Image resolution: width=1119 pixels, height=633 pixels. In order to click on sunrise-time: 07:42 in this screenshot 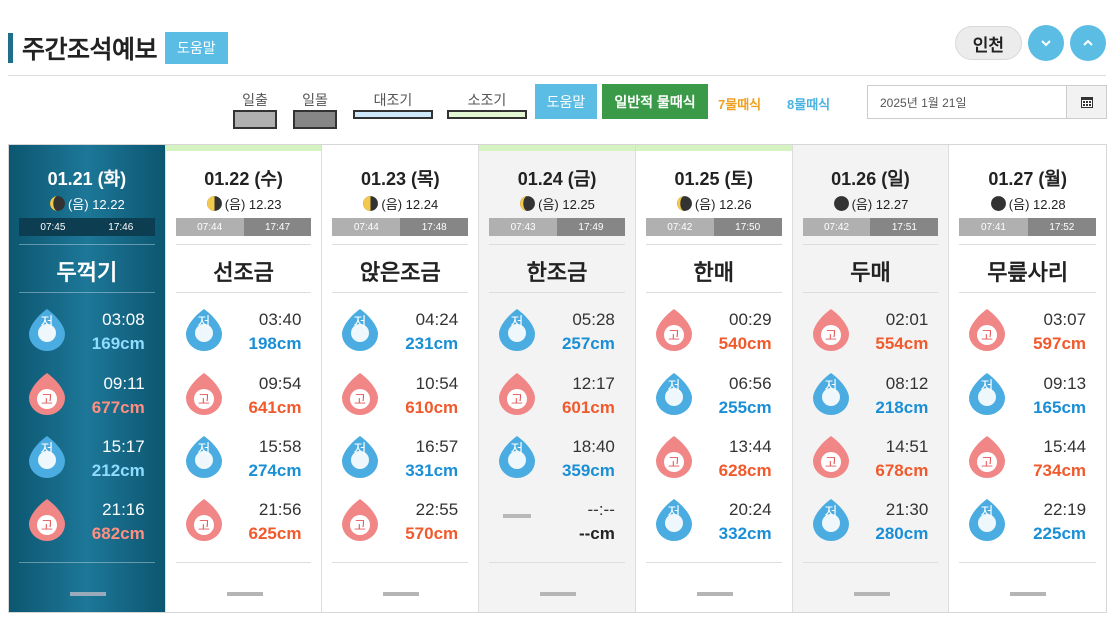, I will do `click(836, 227)`.